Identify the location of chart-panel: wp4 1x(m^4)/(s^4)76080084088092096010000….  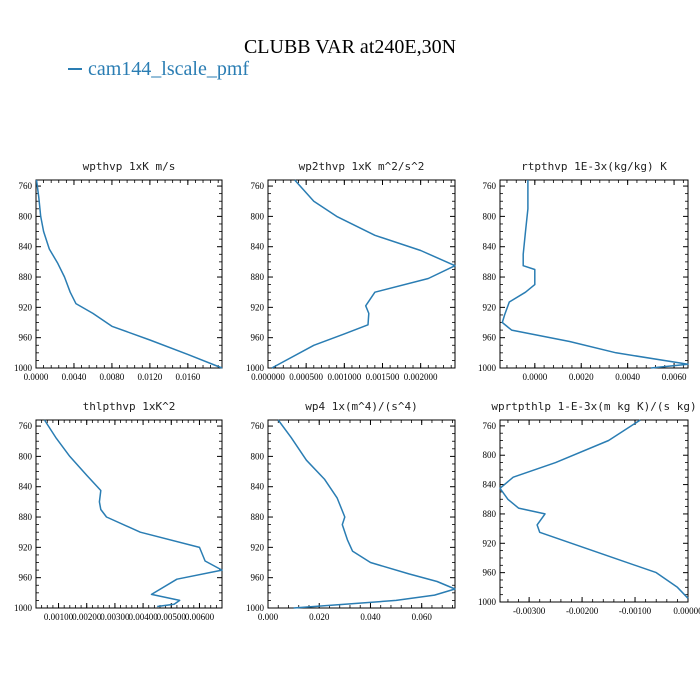
(351, 511).